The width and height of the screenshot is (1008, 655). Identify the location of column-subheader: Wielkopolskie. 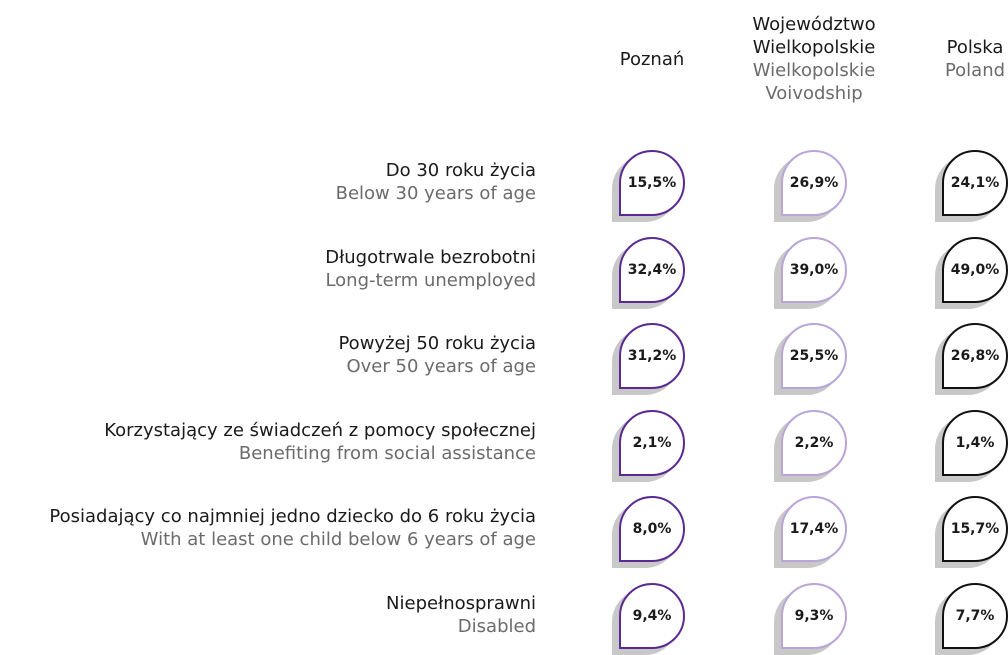
(814, 70).